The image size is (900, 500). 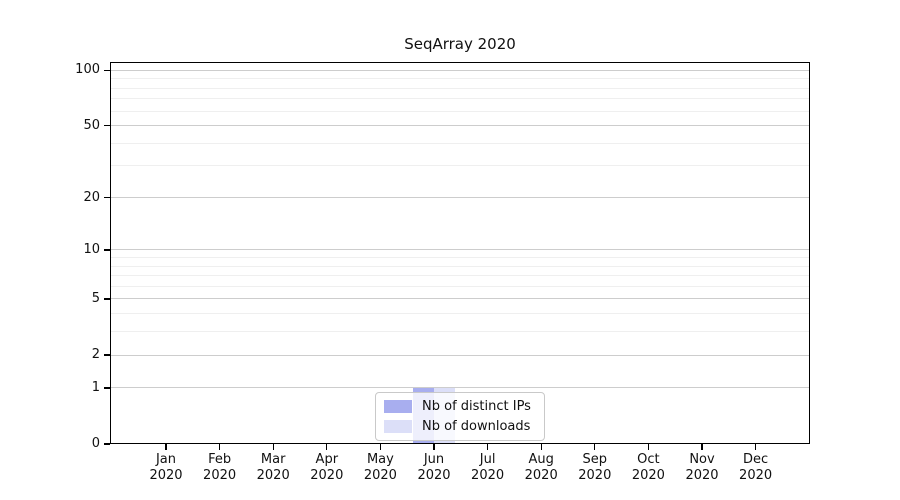 I want to click on x-tick-label: Dec 2020, so click(x=756, y=467).